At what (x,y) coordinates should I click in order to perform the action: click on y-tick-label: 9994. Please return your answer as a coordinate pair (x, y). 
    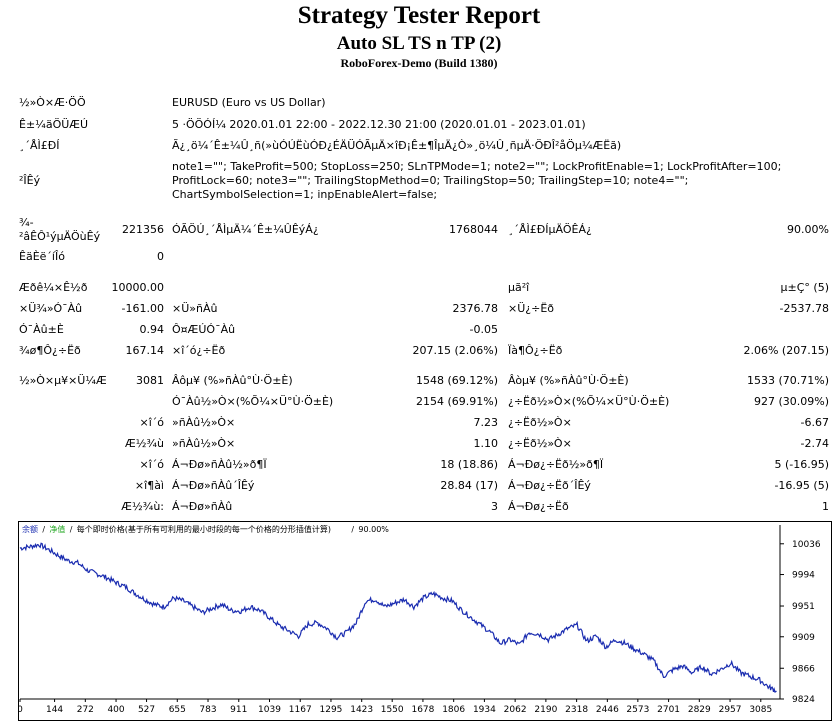
    Looking at the image, I should click on (803, 576).